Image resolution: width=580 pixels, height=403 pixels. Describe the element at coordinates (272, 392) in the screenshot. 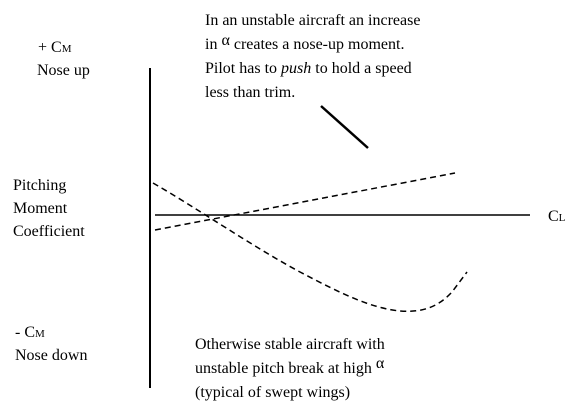

I see `stable-note: (typical of swept wings)` at that location.